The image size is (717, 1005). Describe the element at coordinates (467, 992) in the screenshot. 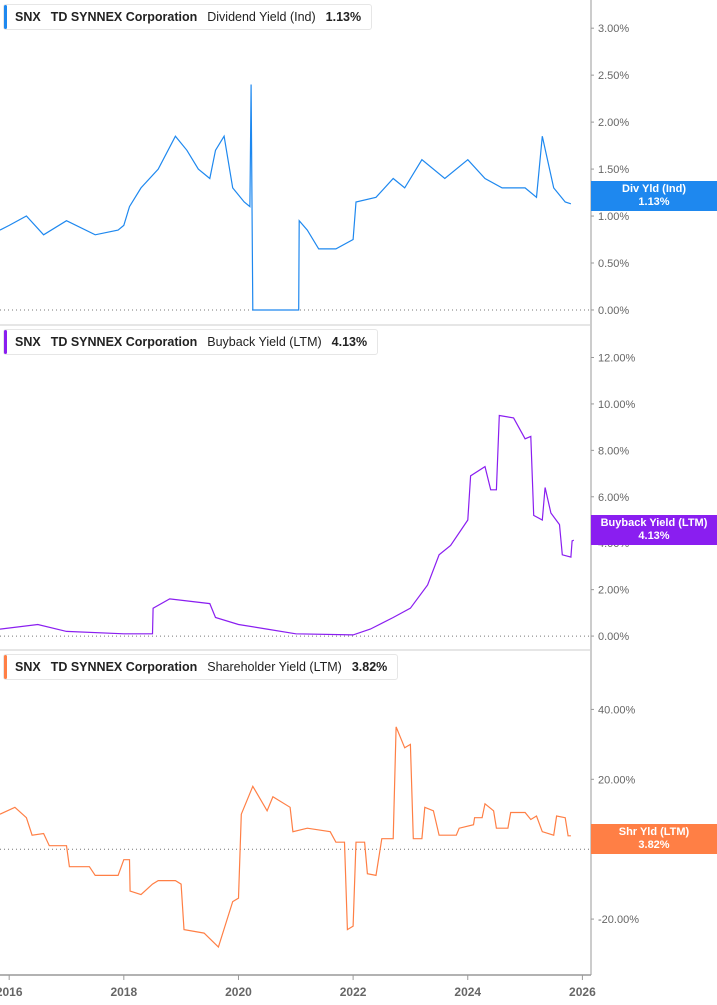

I see `x-tick-label: 2024` at that location.